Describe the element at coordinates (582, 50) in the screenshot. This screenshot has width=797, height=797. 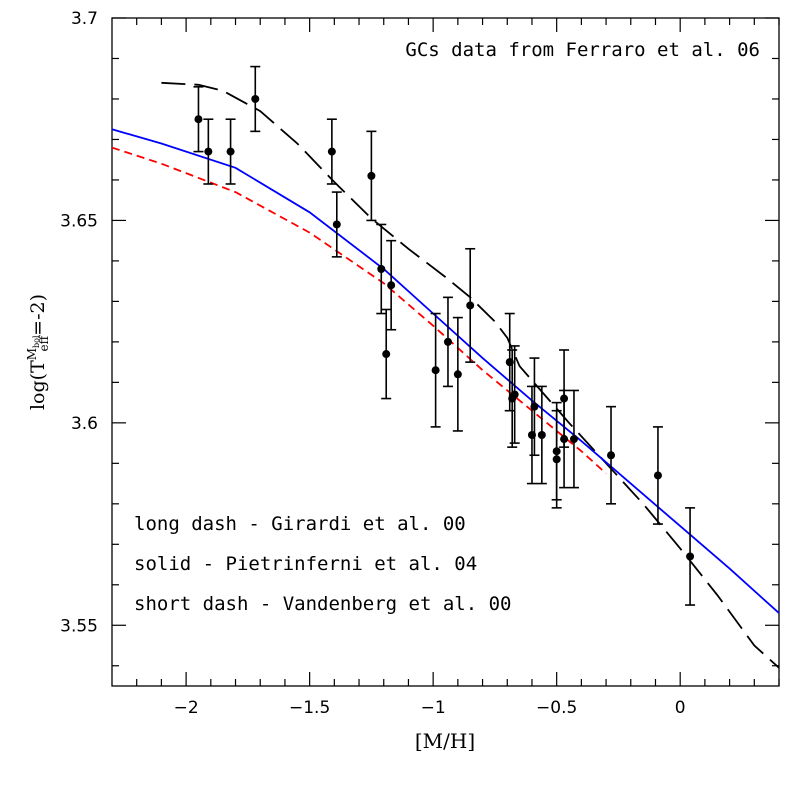
I see `chart-title: GCs data from Ferraro et al. 06` at that location.